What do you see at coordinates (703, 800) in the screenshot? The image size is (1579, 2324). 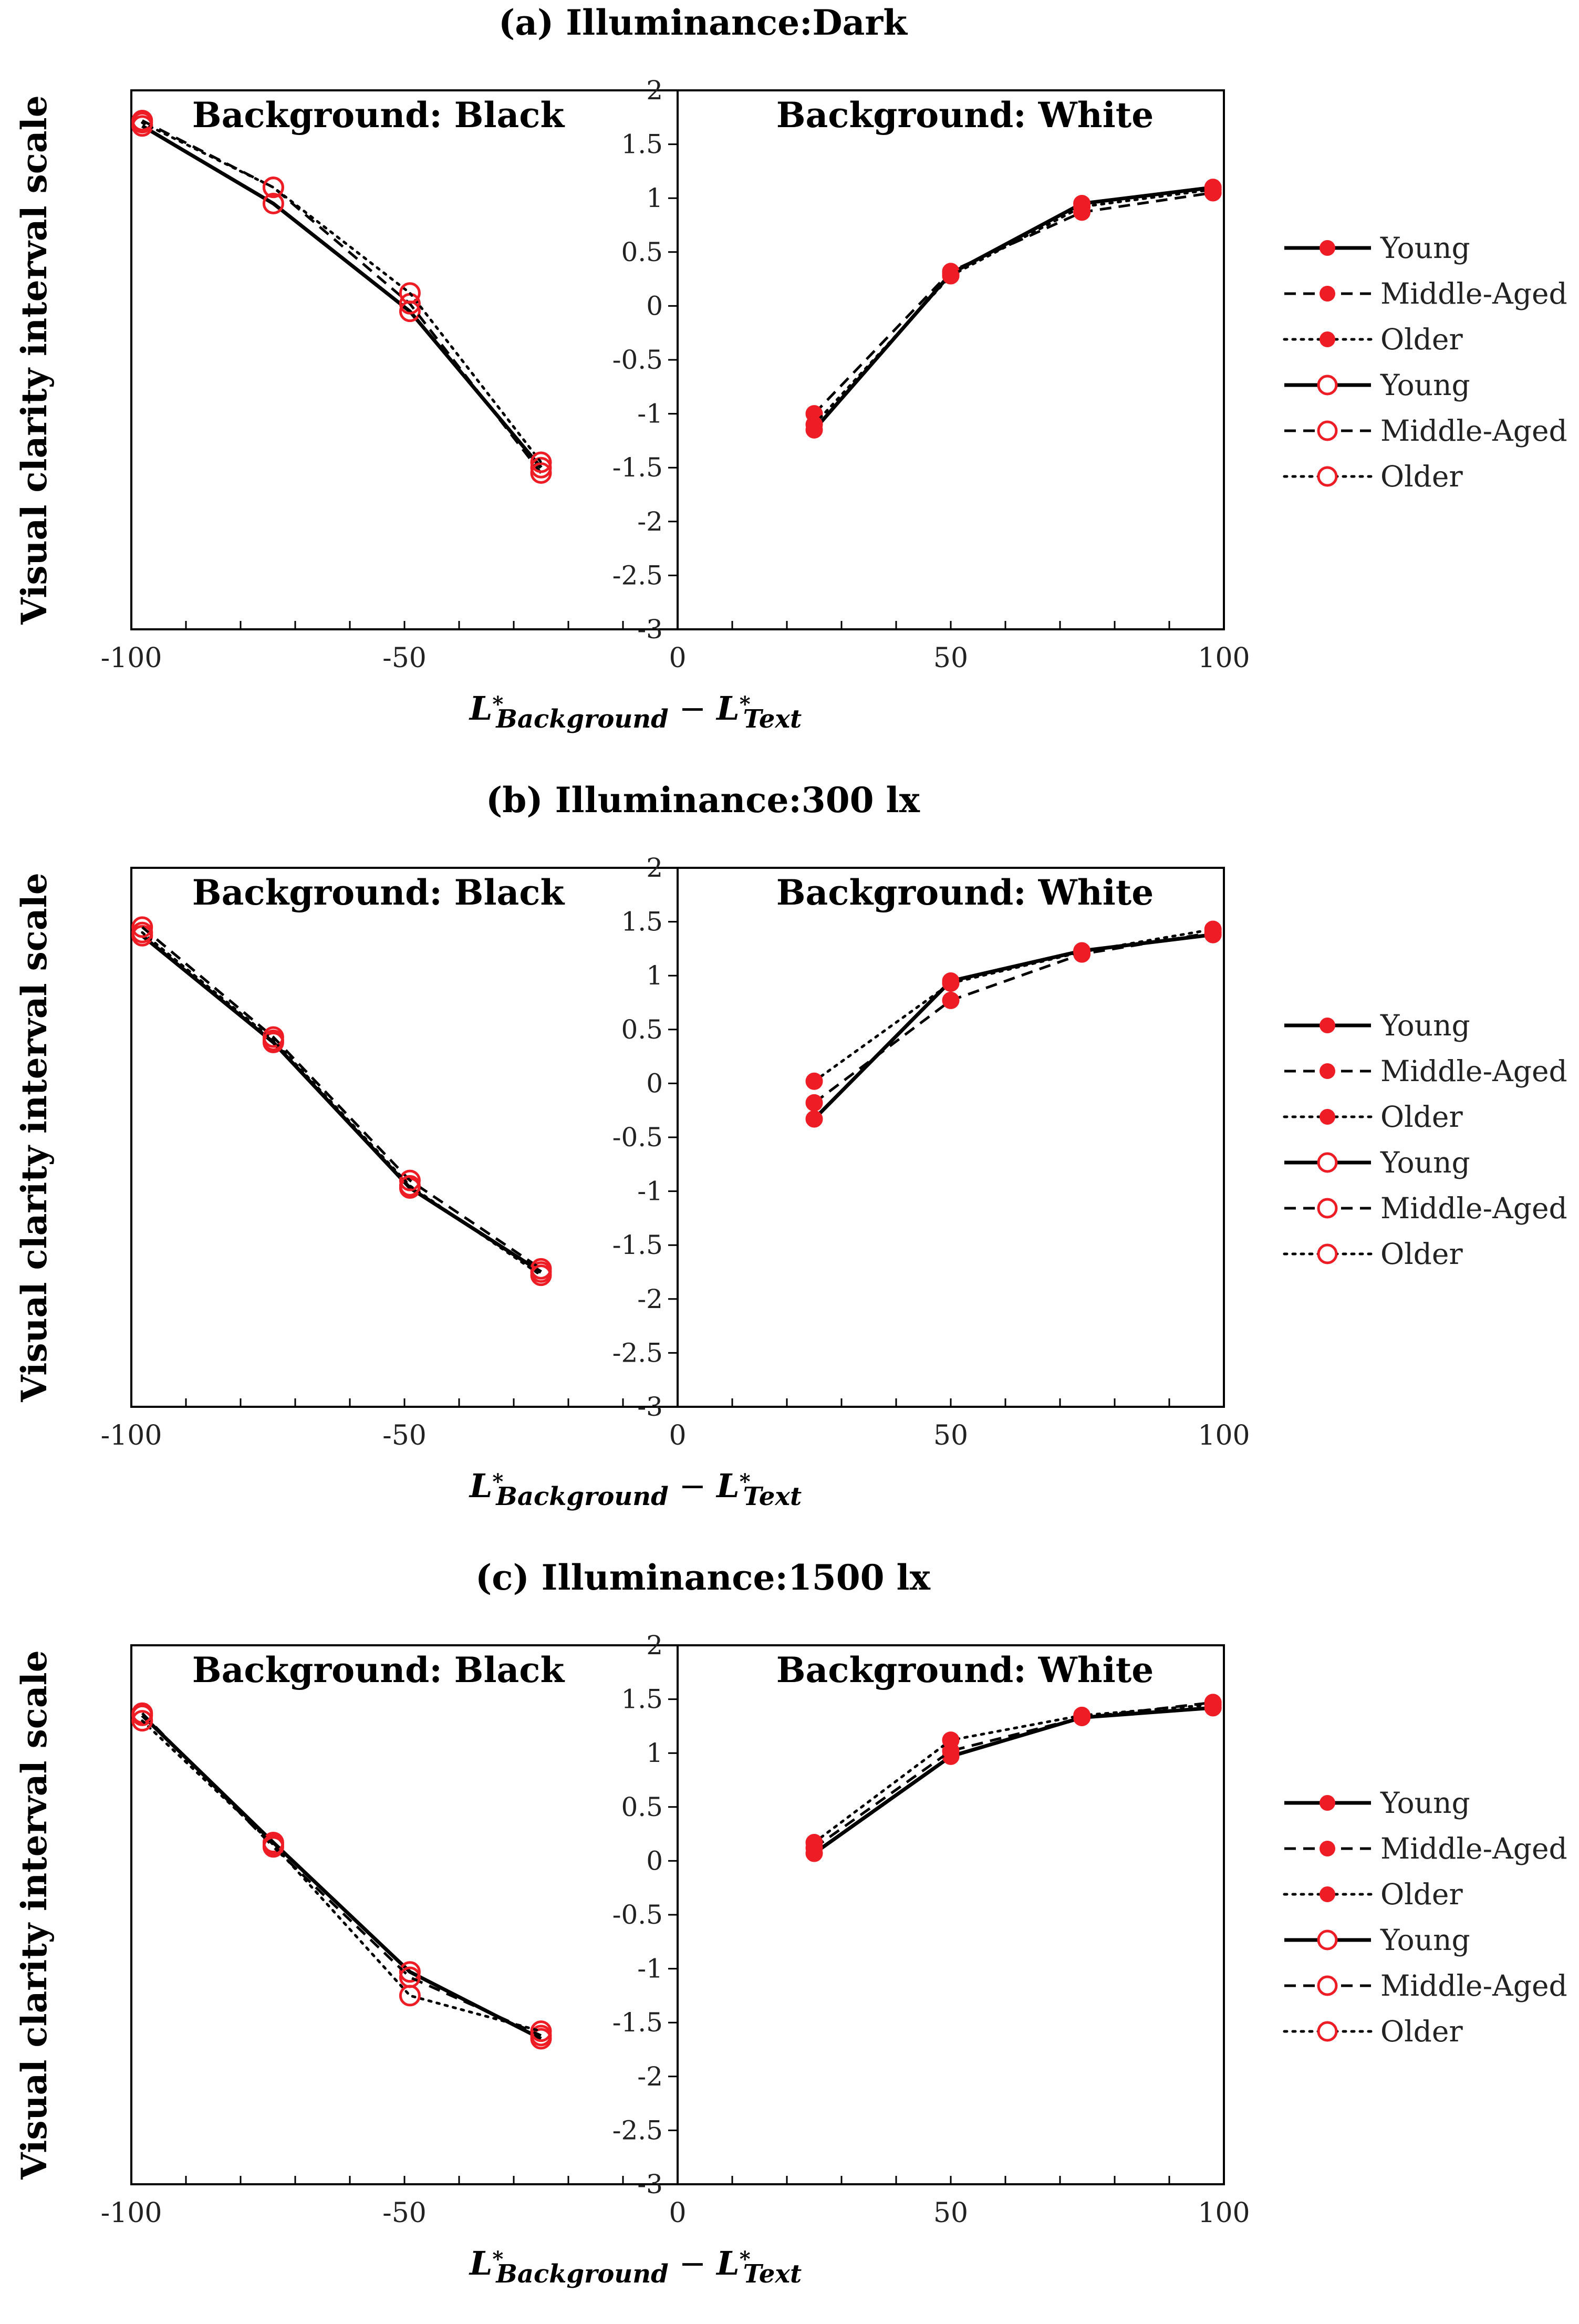 I see `chart-title: (b) Illuminance:300 lx` at bounding box center [703, 800].